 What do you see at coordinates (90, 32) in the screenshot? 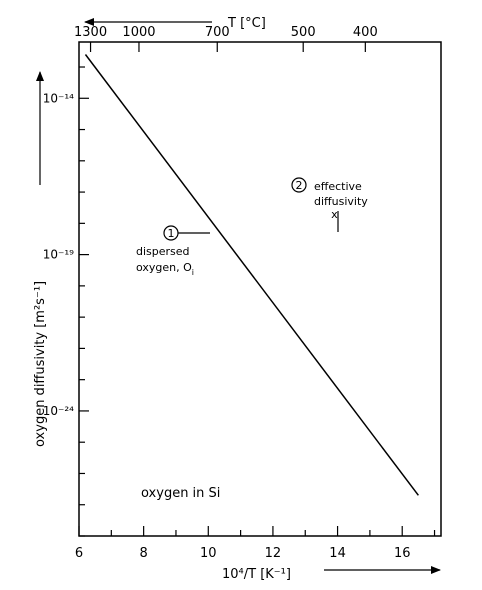
I see `top-tick-label: 1300` at bounding box center [90, 32].